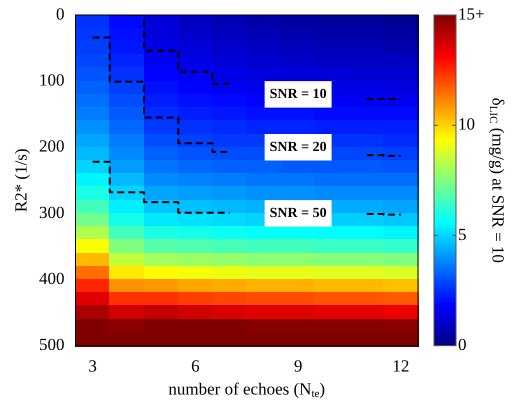 The image size is (523, 402). Describe the element at coordinates (298, 94) in the screenshot. I see `text: SNR = 10` at that location.